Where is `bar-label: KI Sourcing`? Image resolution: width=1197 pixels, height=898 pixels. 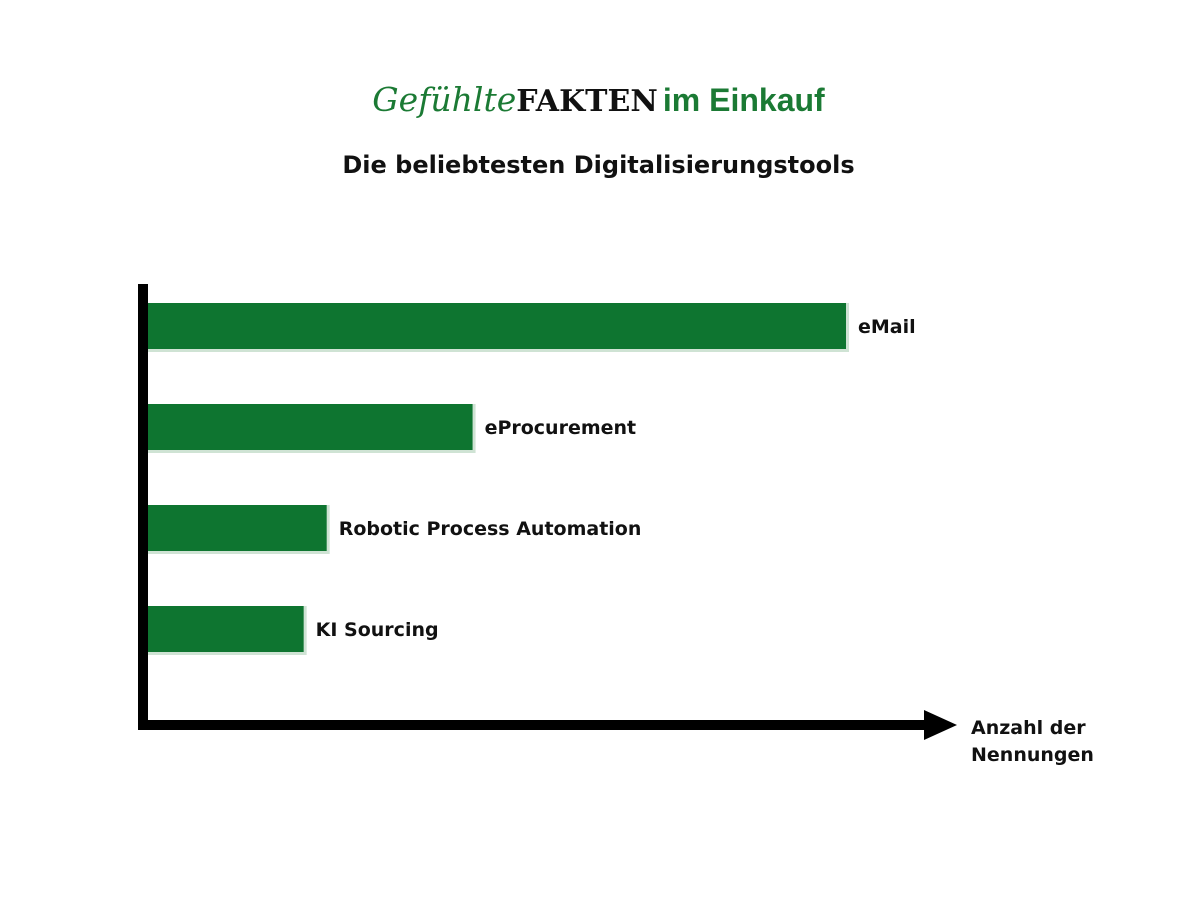 bar-label: KI Sourcing is located at coordinates (377, 630).